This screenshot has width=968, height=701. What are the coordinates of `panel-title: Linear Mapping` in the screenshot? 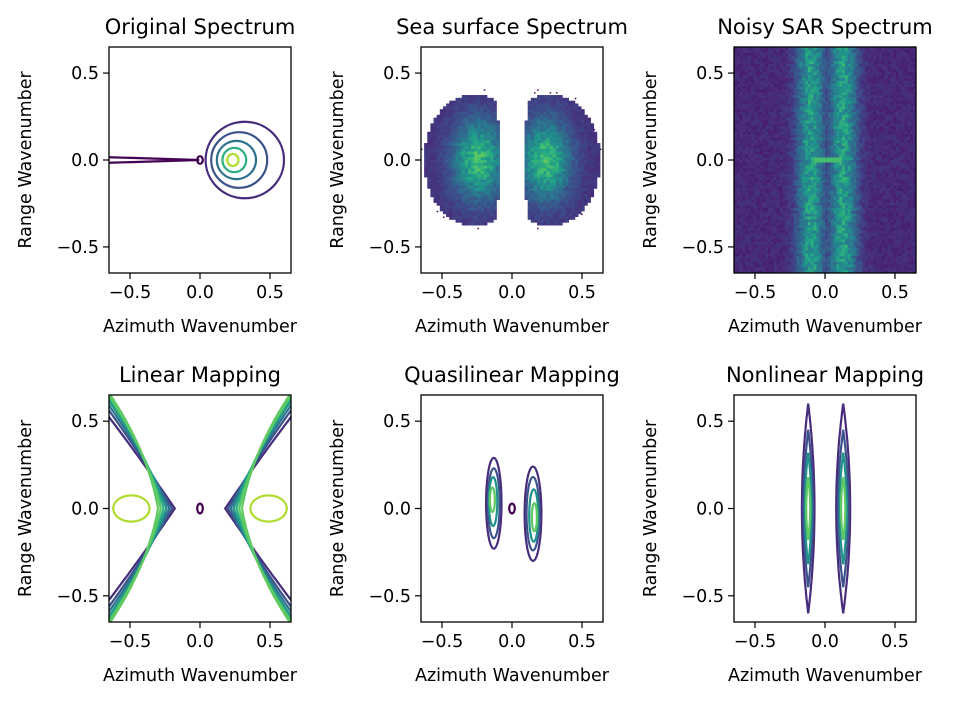 It's located at (200, 375).